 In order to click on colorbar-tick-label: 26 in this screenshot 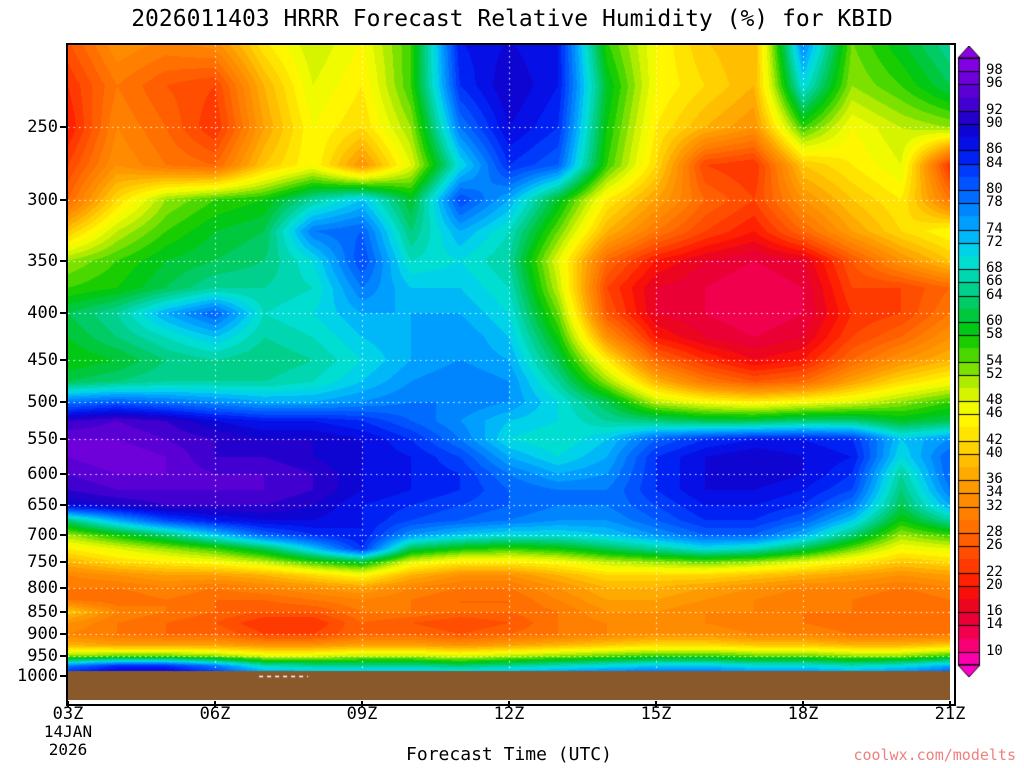, I will do `click(994, 545)`.